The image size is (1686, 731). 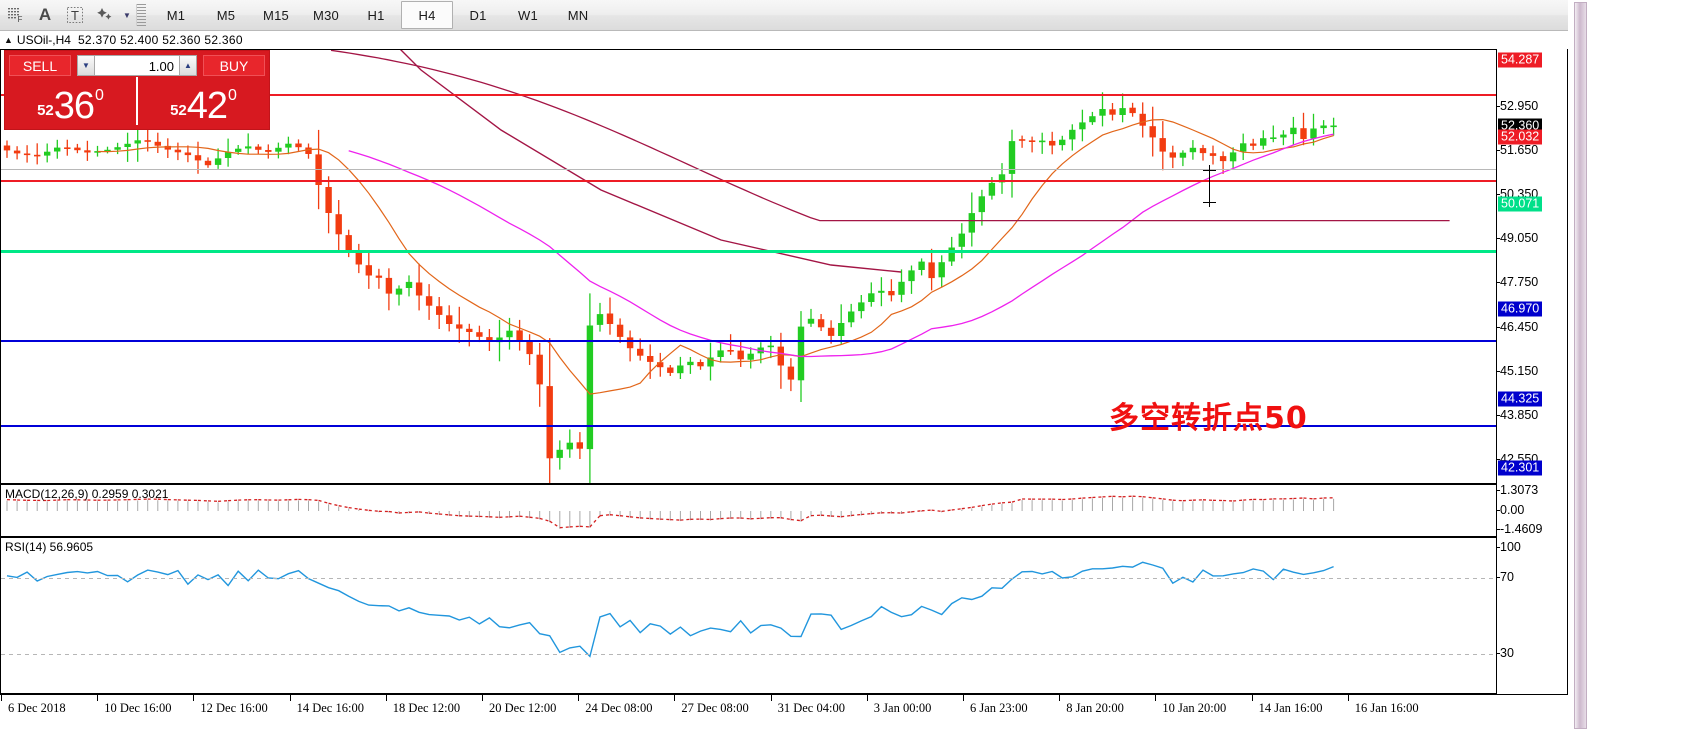 What do you see at coordinates (15, 15) in the screenshot?
I see `indicator-list-icon: F` at bounding box center [15, 15].